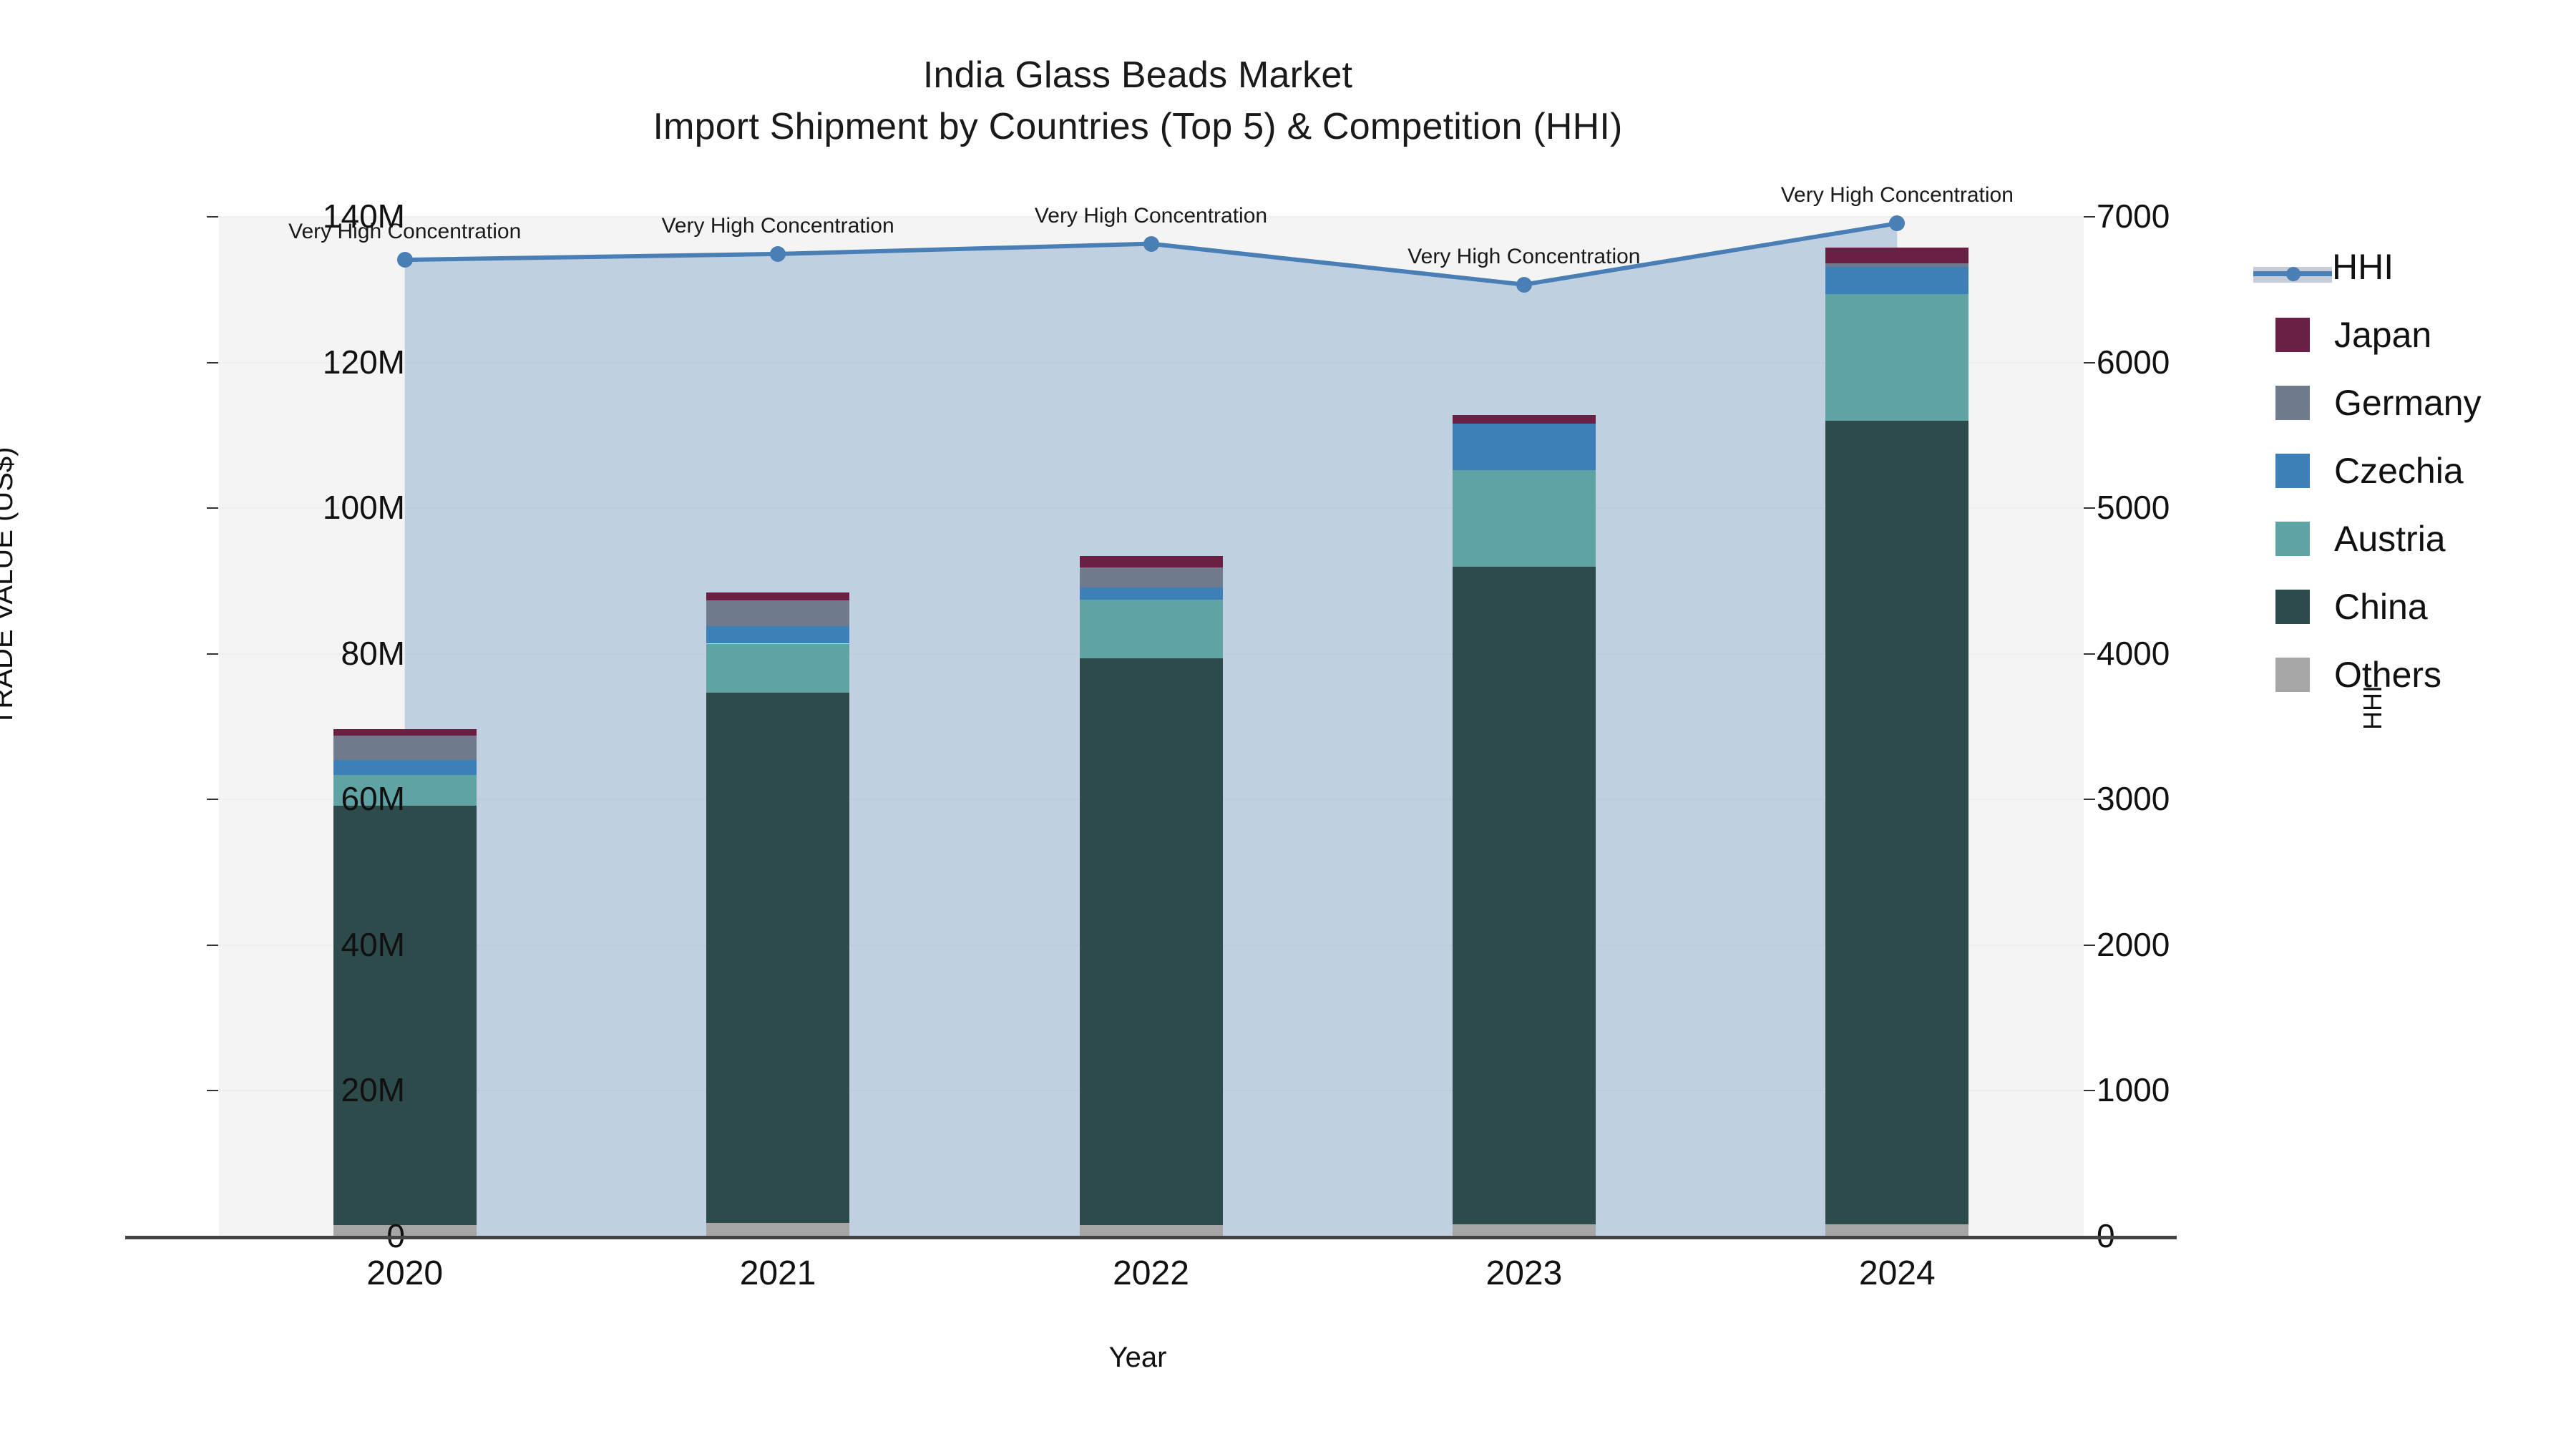  I want to click on y-tick-left-100M: 100M, so click(363, 508).